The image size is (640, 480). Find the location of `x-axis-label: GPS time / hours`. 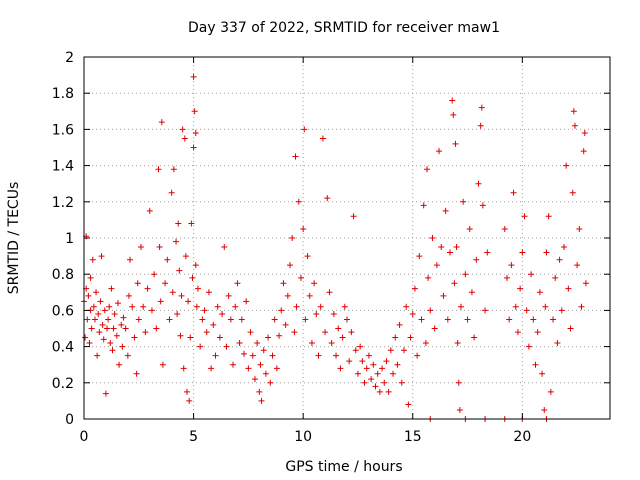

x-axis-label: GPS time / hours is located at coordinates (343, 467).